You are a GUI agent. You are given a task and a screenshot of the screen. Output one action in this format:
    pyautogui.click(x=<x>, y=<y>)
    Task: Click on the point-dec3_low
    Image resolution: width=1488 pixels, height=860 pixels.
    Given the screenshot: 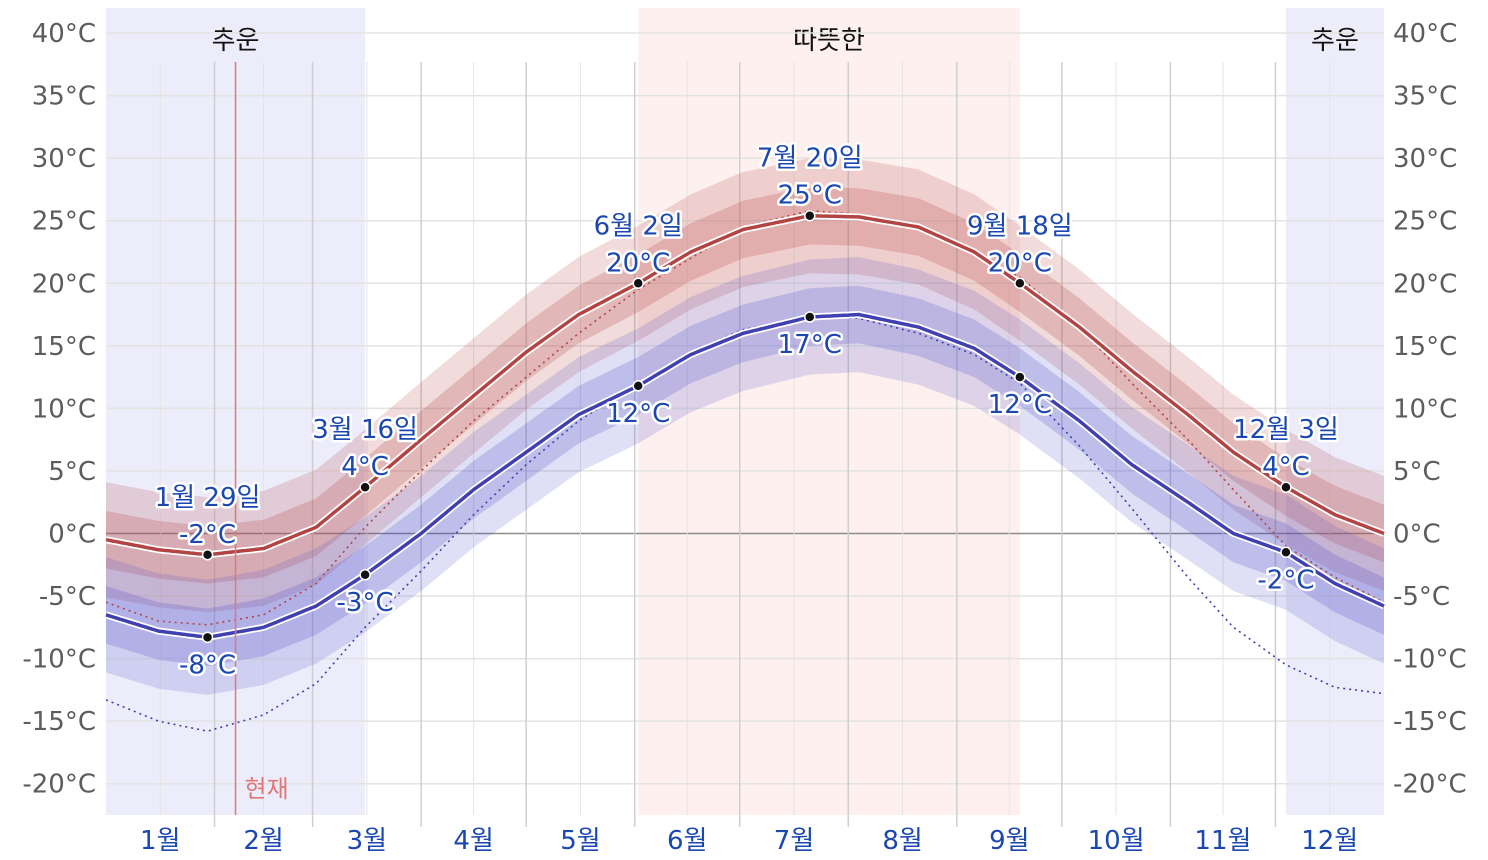 What is the action you would take?
    pyautogui.click(x=1286, y=552)
    